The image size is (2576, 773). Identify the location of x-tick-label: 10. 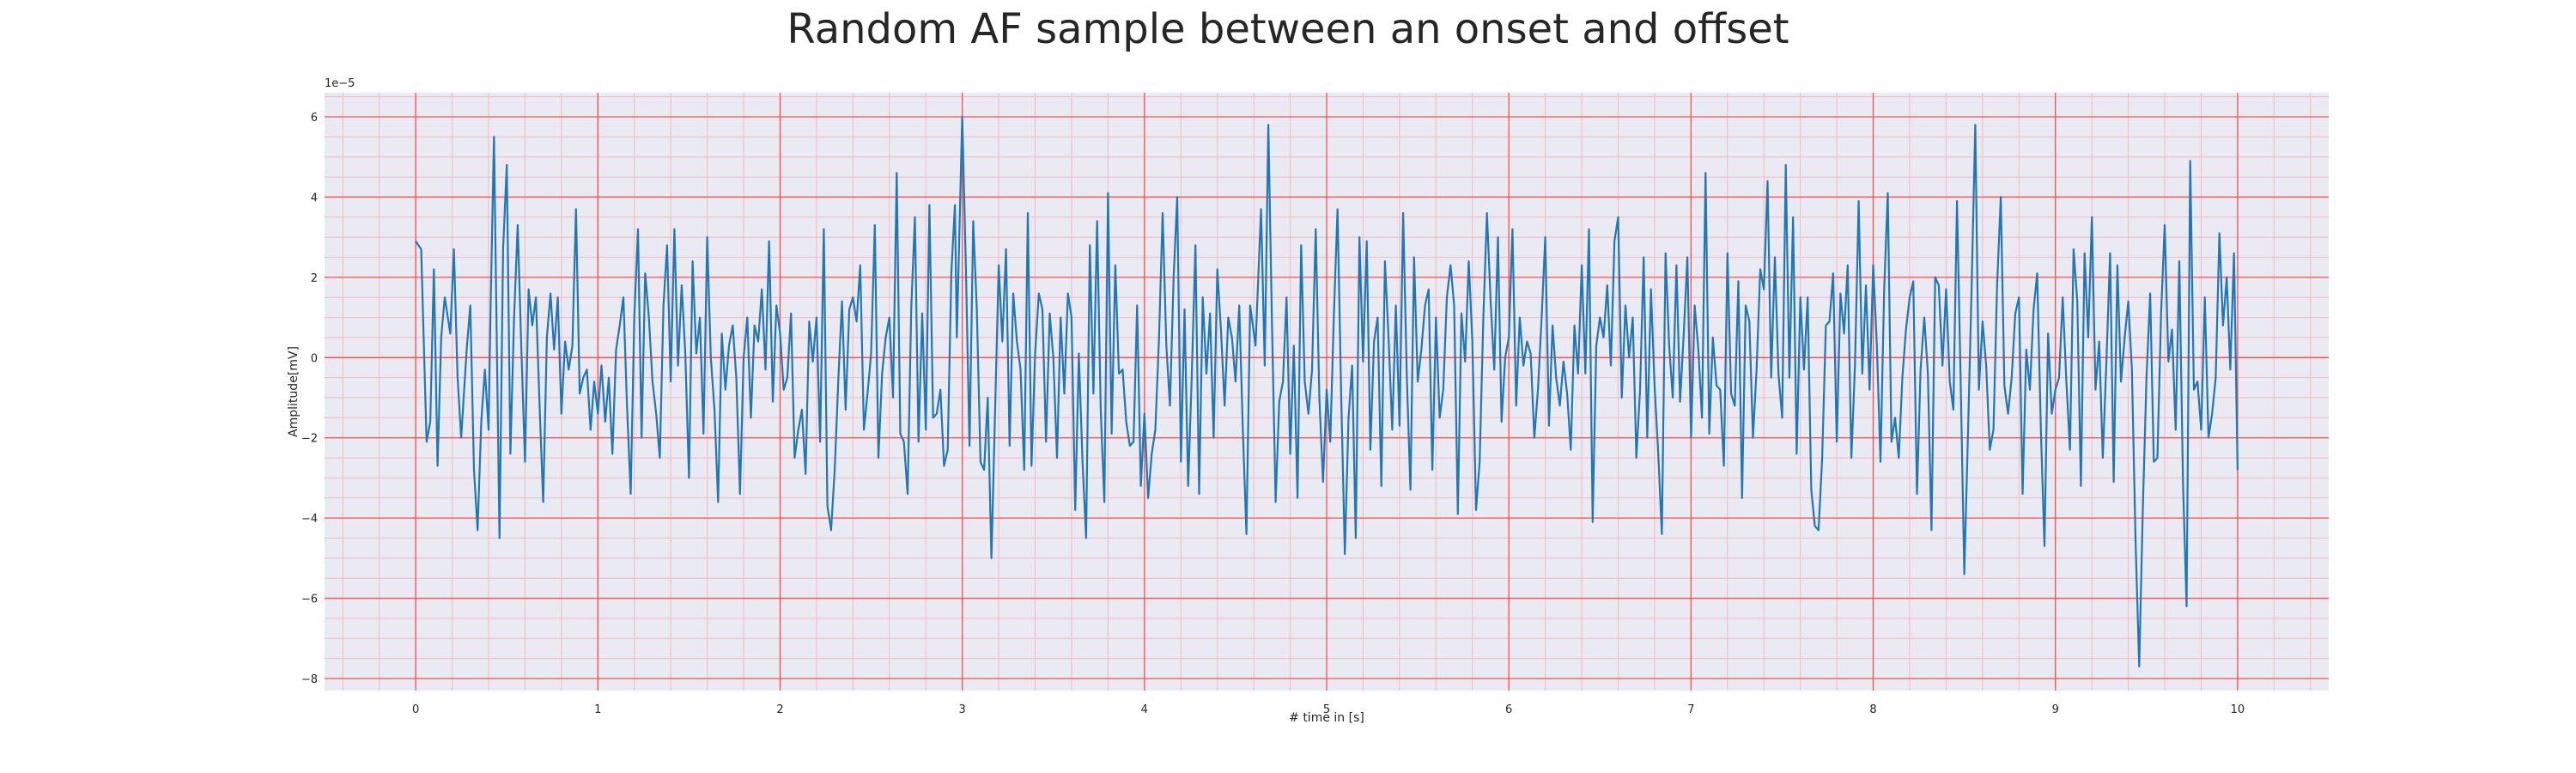
(2238, 709).